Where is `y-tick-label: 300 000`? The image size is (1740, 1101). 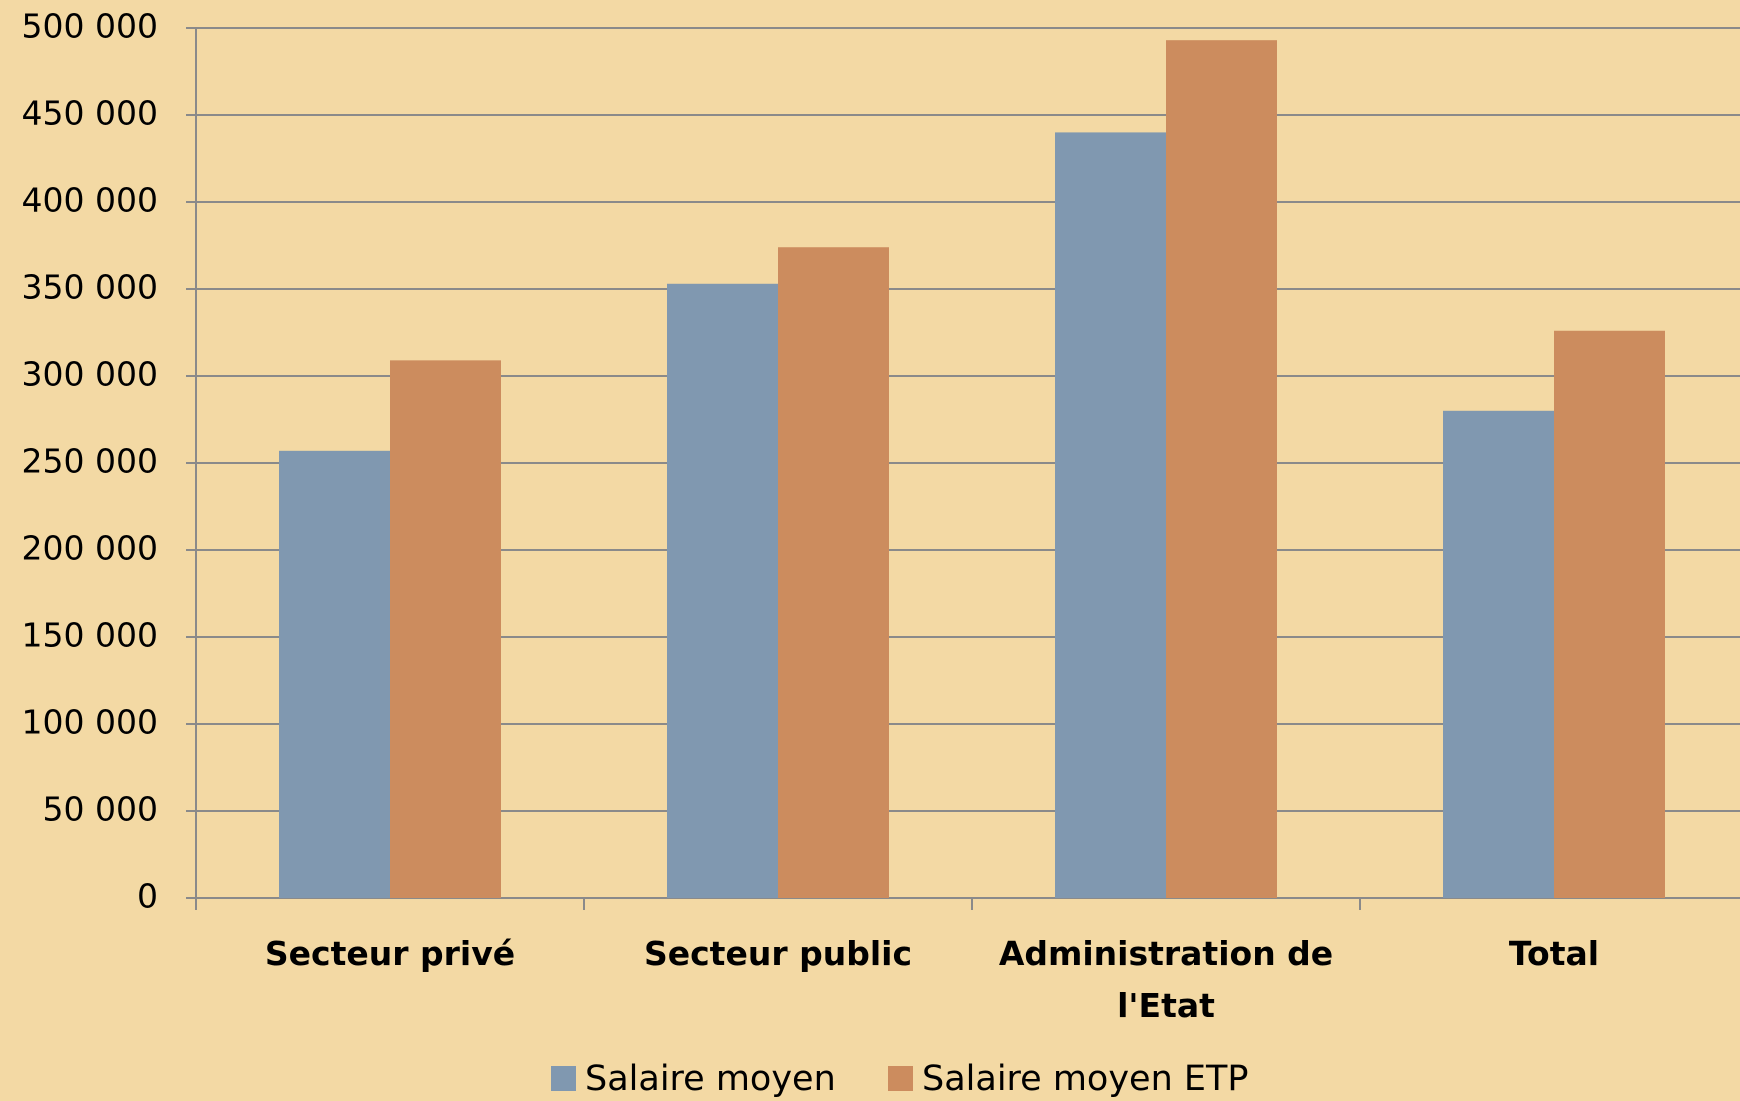
y-tick-label: 300 000 is located at coordinates (90, 374).